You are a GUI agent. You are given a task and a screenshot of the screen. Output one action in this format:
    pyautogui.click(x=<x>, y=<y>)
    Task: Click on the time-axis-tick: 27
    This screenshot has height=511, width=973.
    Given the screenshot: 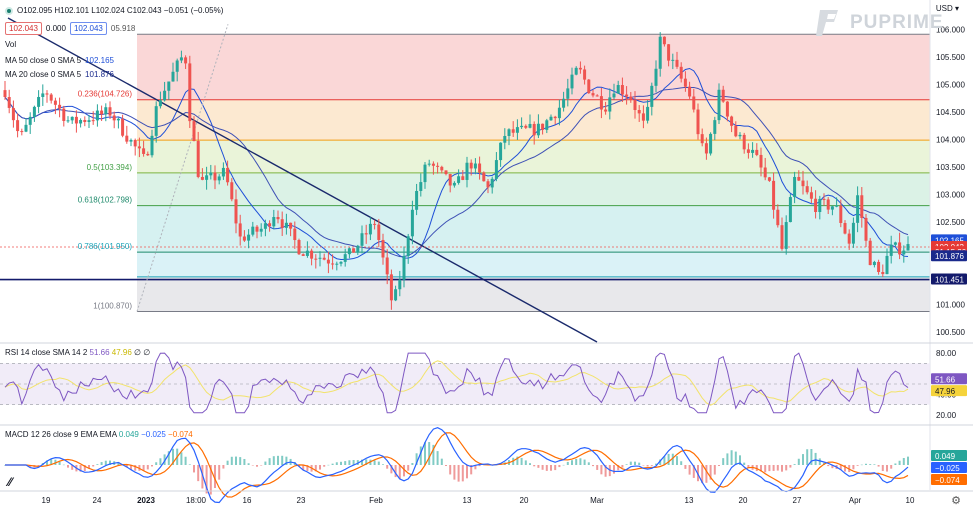 What is the action you would take?
    pyautogui.click(x=797, y=500)
    